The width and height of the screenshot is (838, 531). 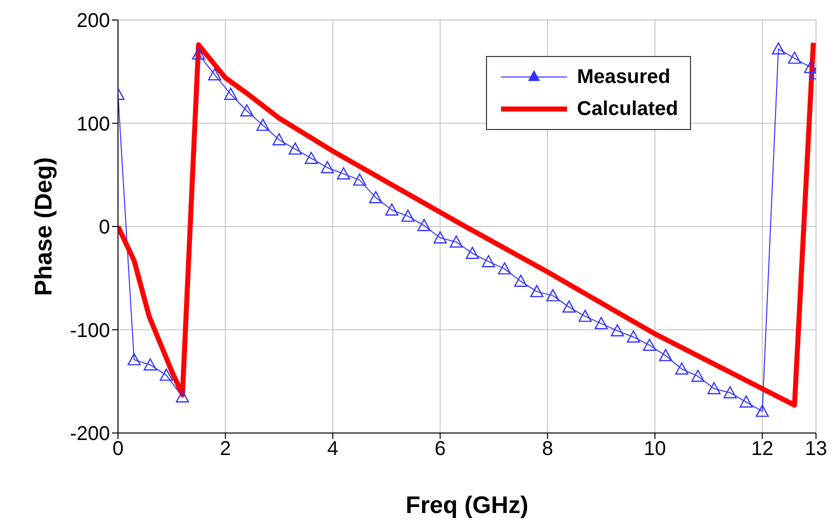 I want to click on y-tick-label: 200, so click(x=93, y=21).